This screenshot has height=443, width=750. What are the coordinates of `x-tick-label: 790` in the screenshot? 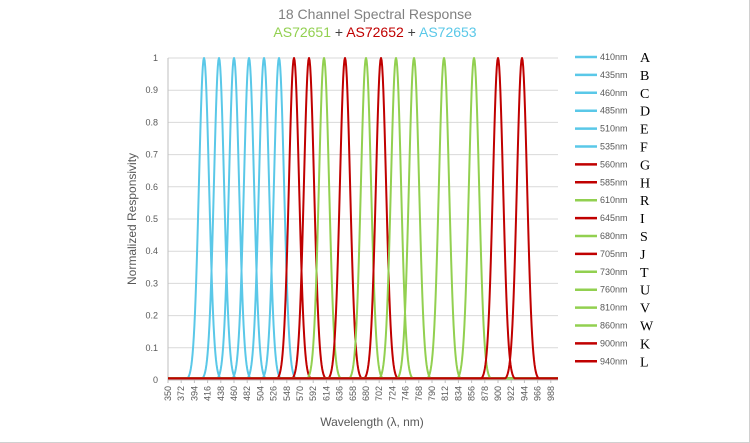 It's located at (432, 393).